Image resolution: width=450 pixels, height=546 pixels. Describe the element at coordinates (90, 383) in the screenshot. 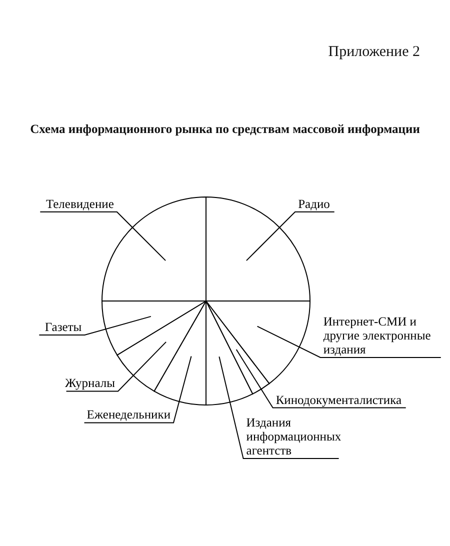

I see `slice-label: Журналы` at that location.